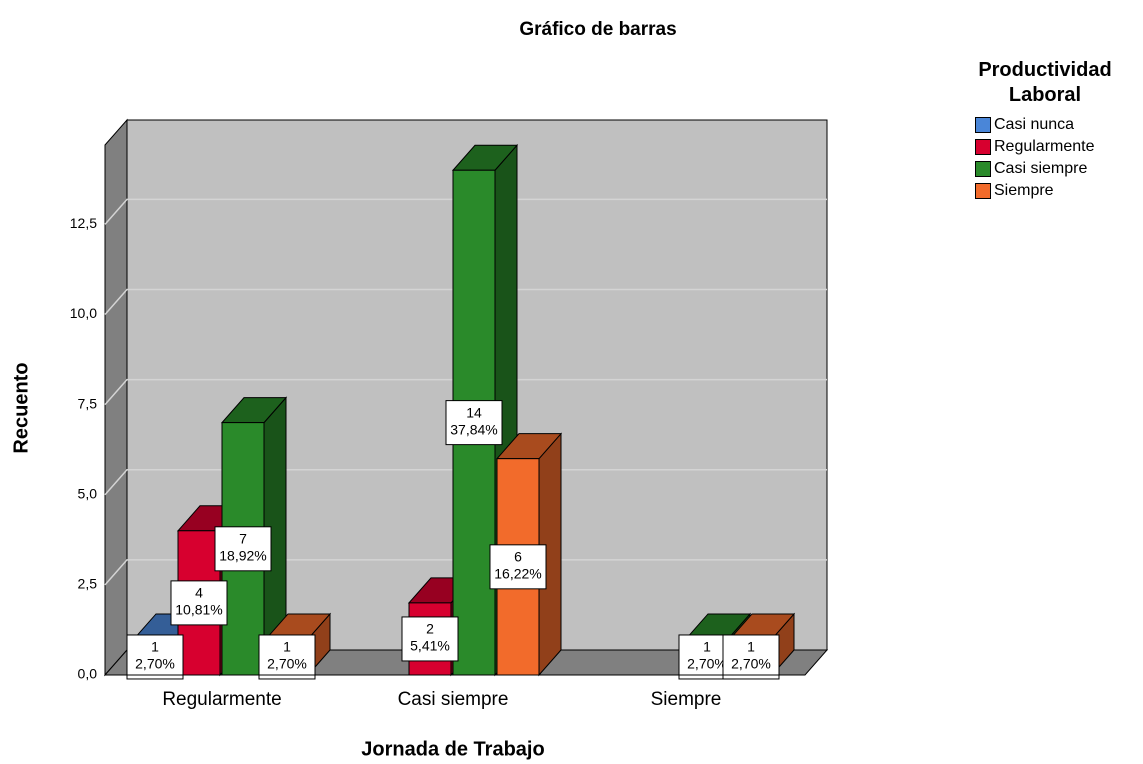  What do you see at coordinates (88, 674) in the screenshot?
I see `y-tick-label: 0,0` at bounding box center [88, 674].